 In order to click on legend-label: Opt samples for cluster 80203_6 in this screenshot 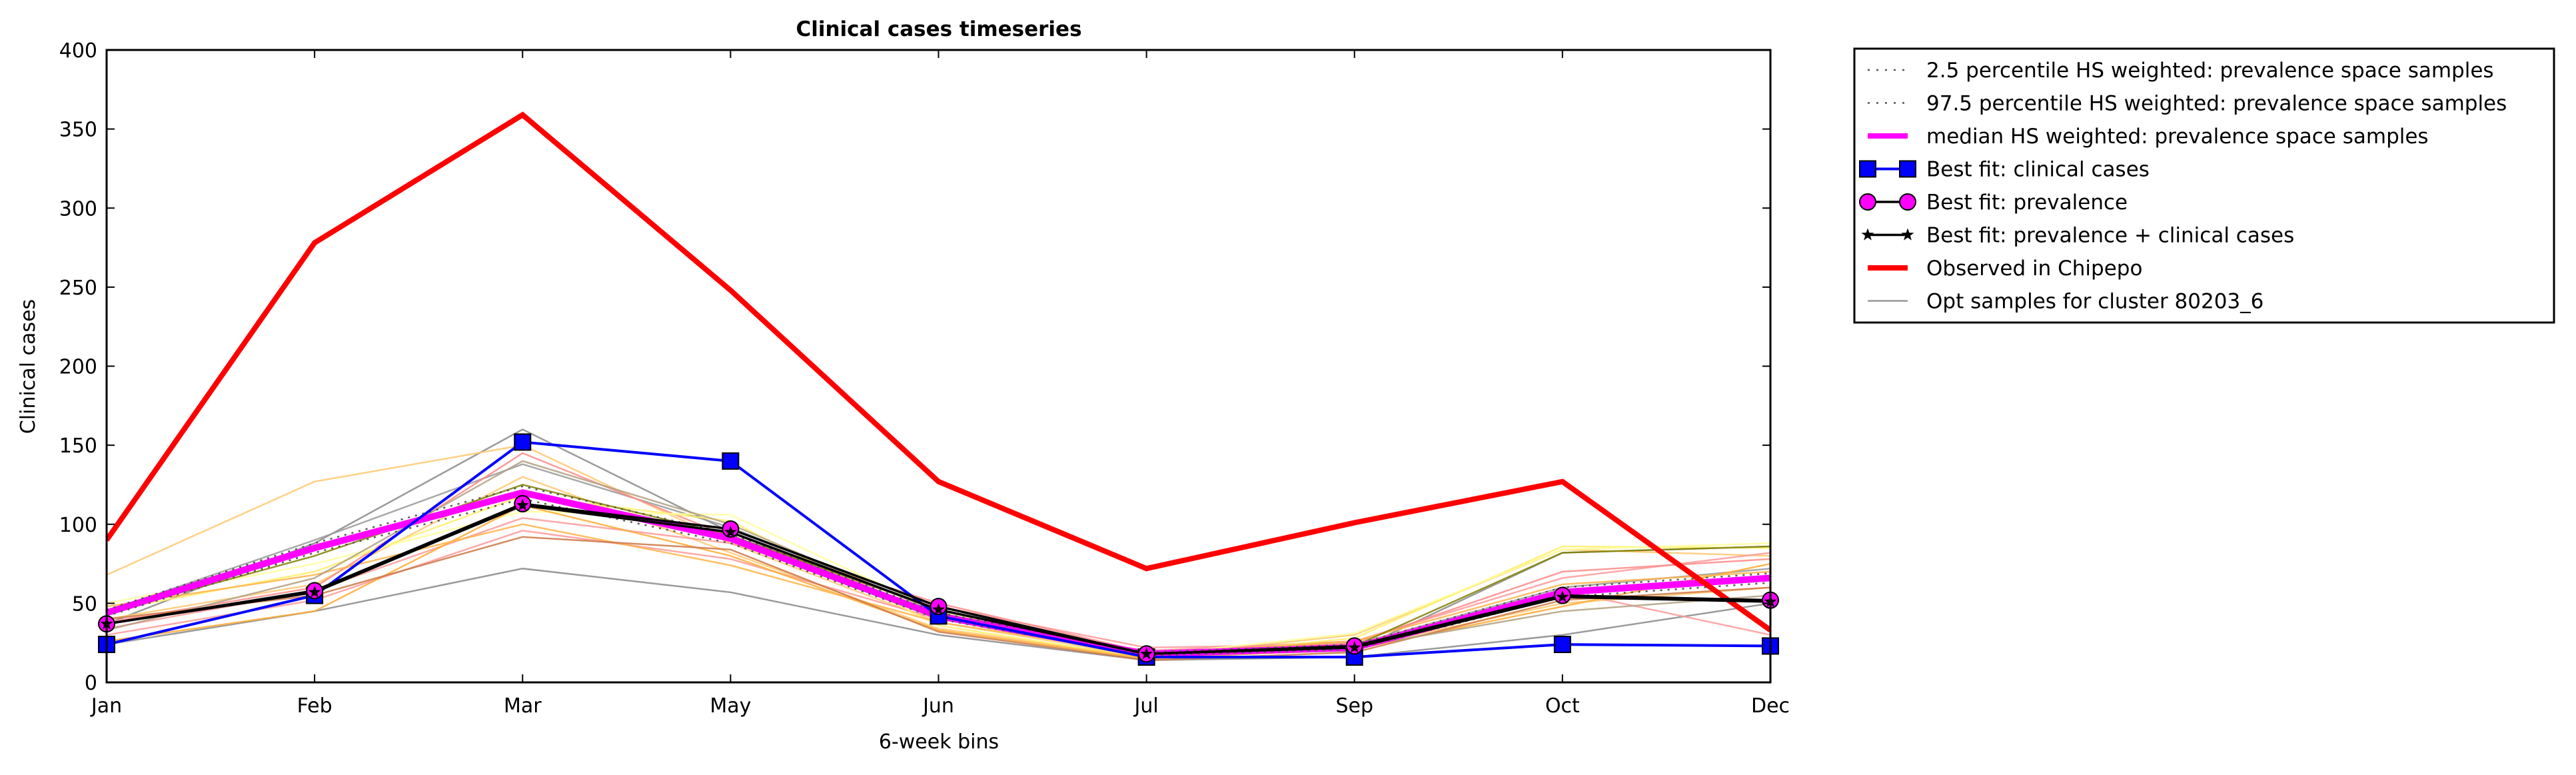, I will do `click(2094, 302)`.